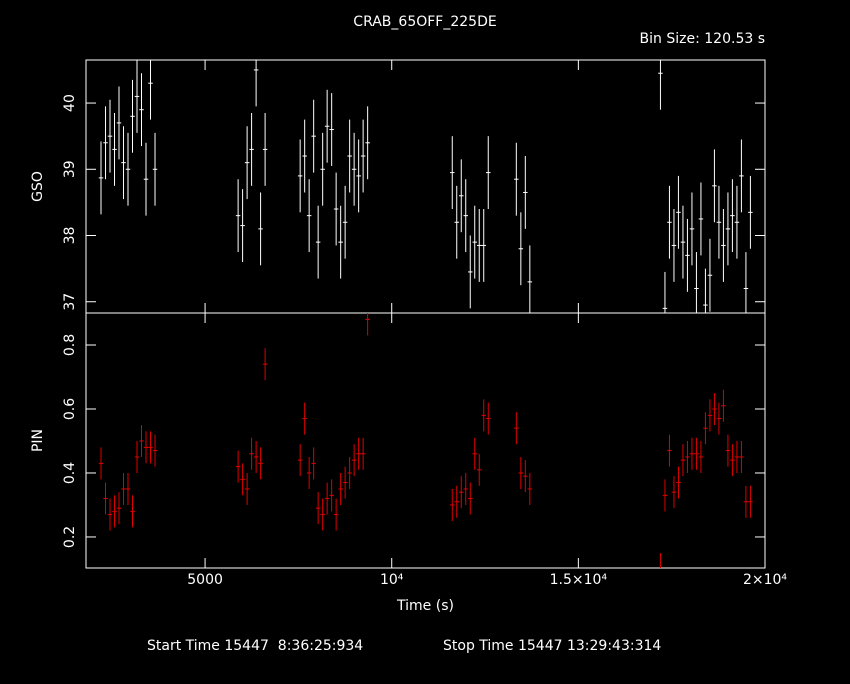  I want to click on y-tick-label: 0.6, so click(70, 409).